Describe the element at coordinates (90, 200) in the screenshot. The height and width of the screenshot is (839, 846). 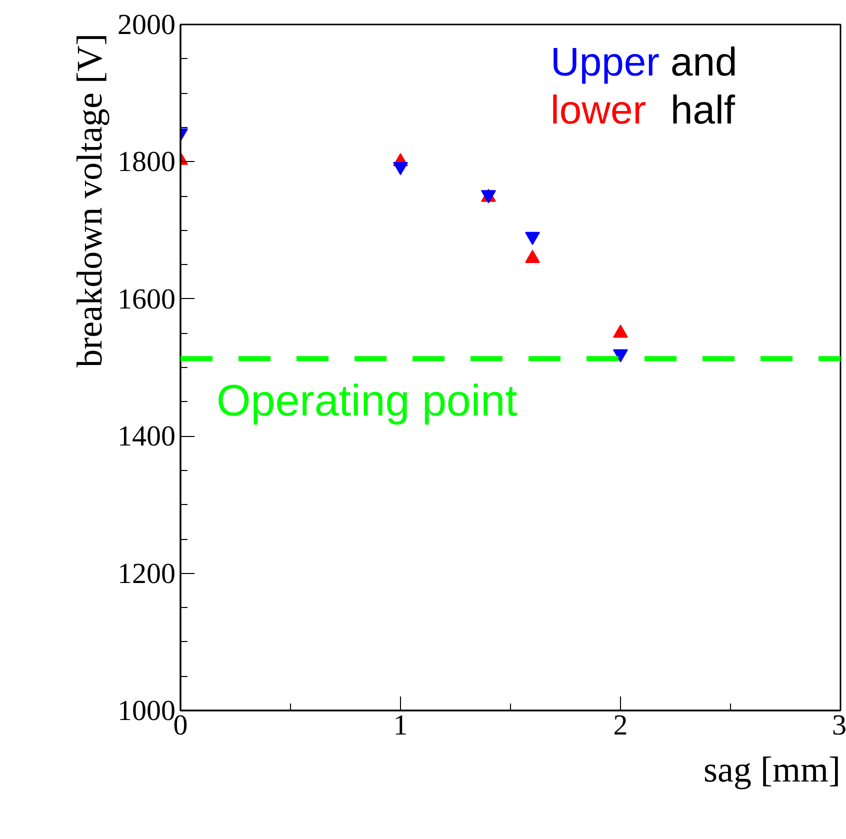
I see `y-axis-title: breakdown voltage [V]` at that location.